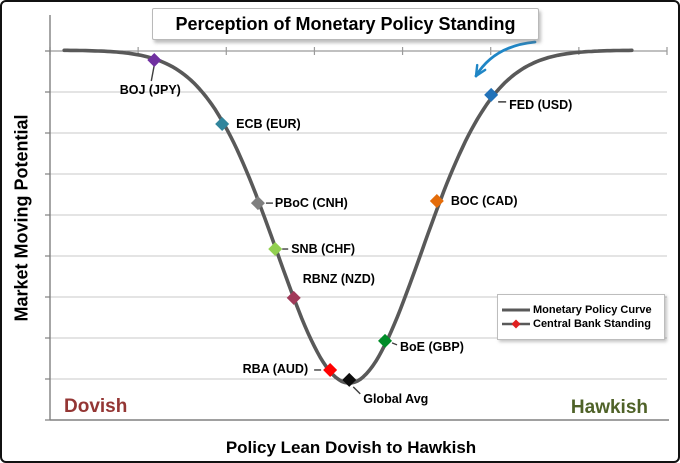  I want to click on point-label-boe: BoE (GBP), so click(432, 346).